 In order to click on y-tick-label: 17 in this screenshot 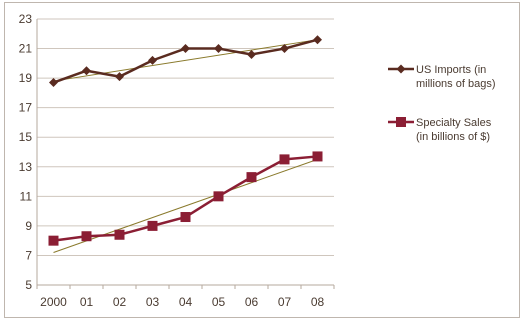, I will do `click(26, 108)`.